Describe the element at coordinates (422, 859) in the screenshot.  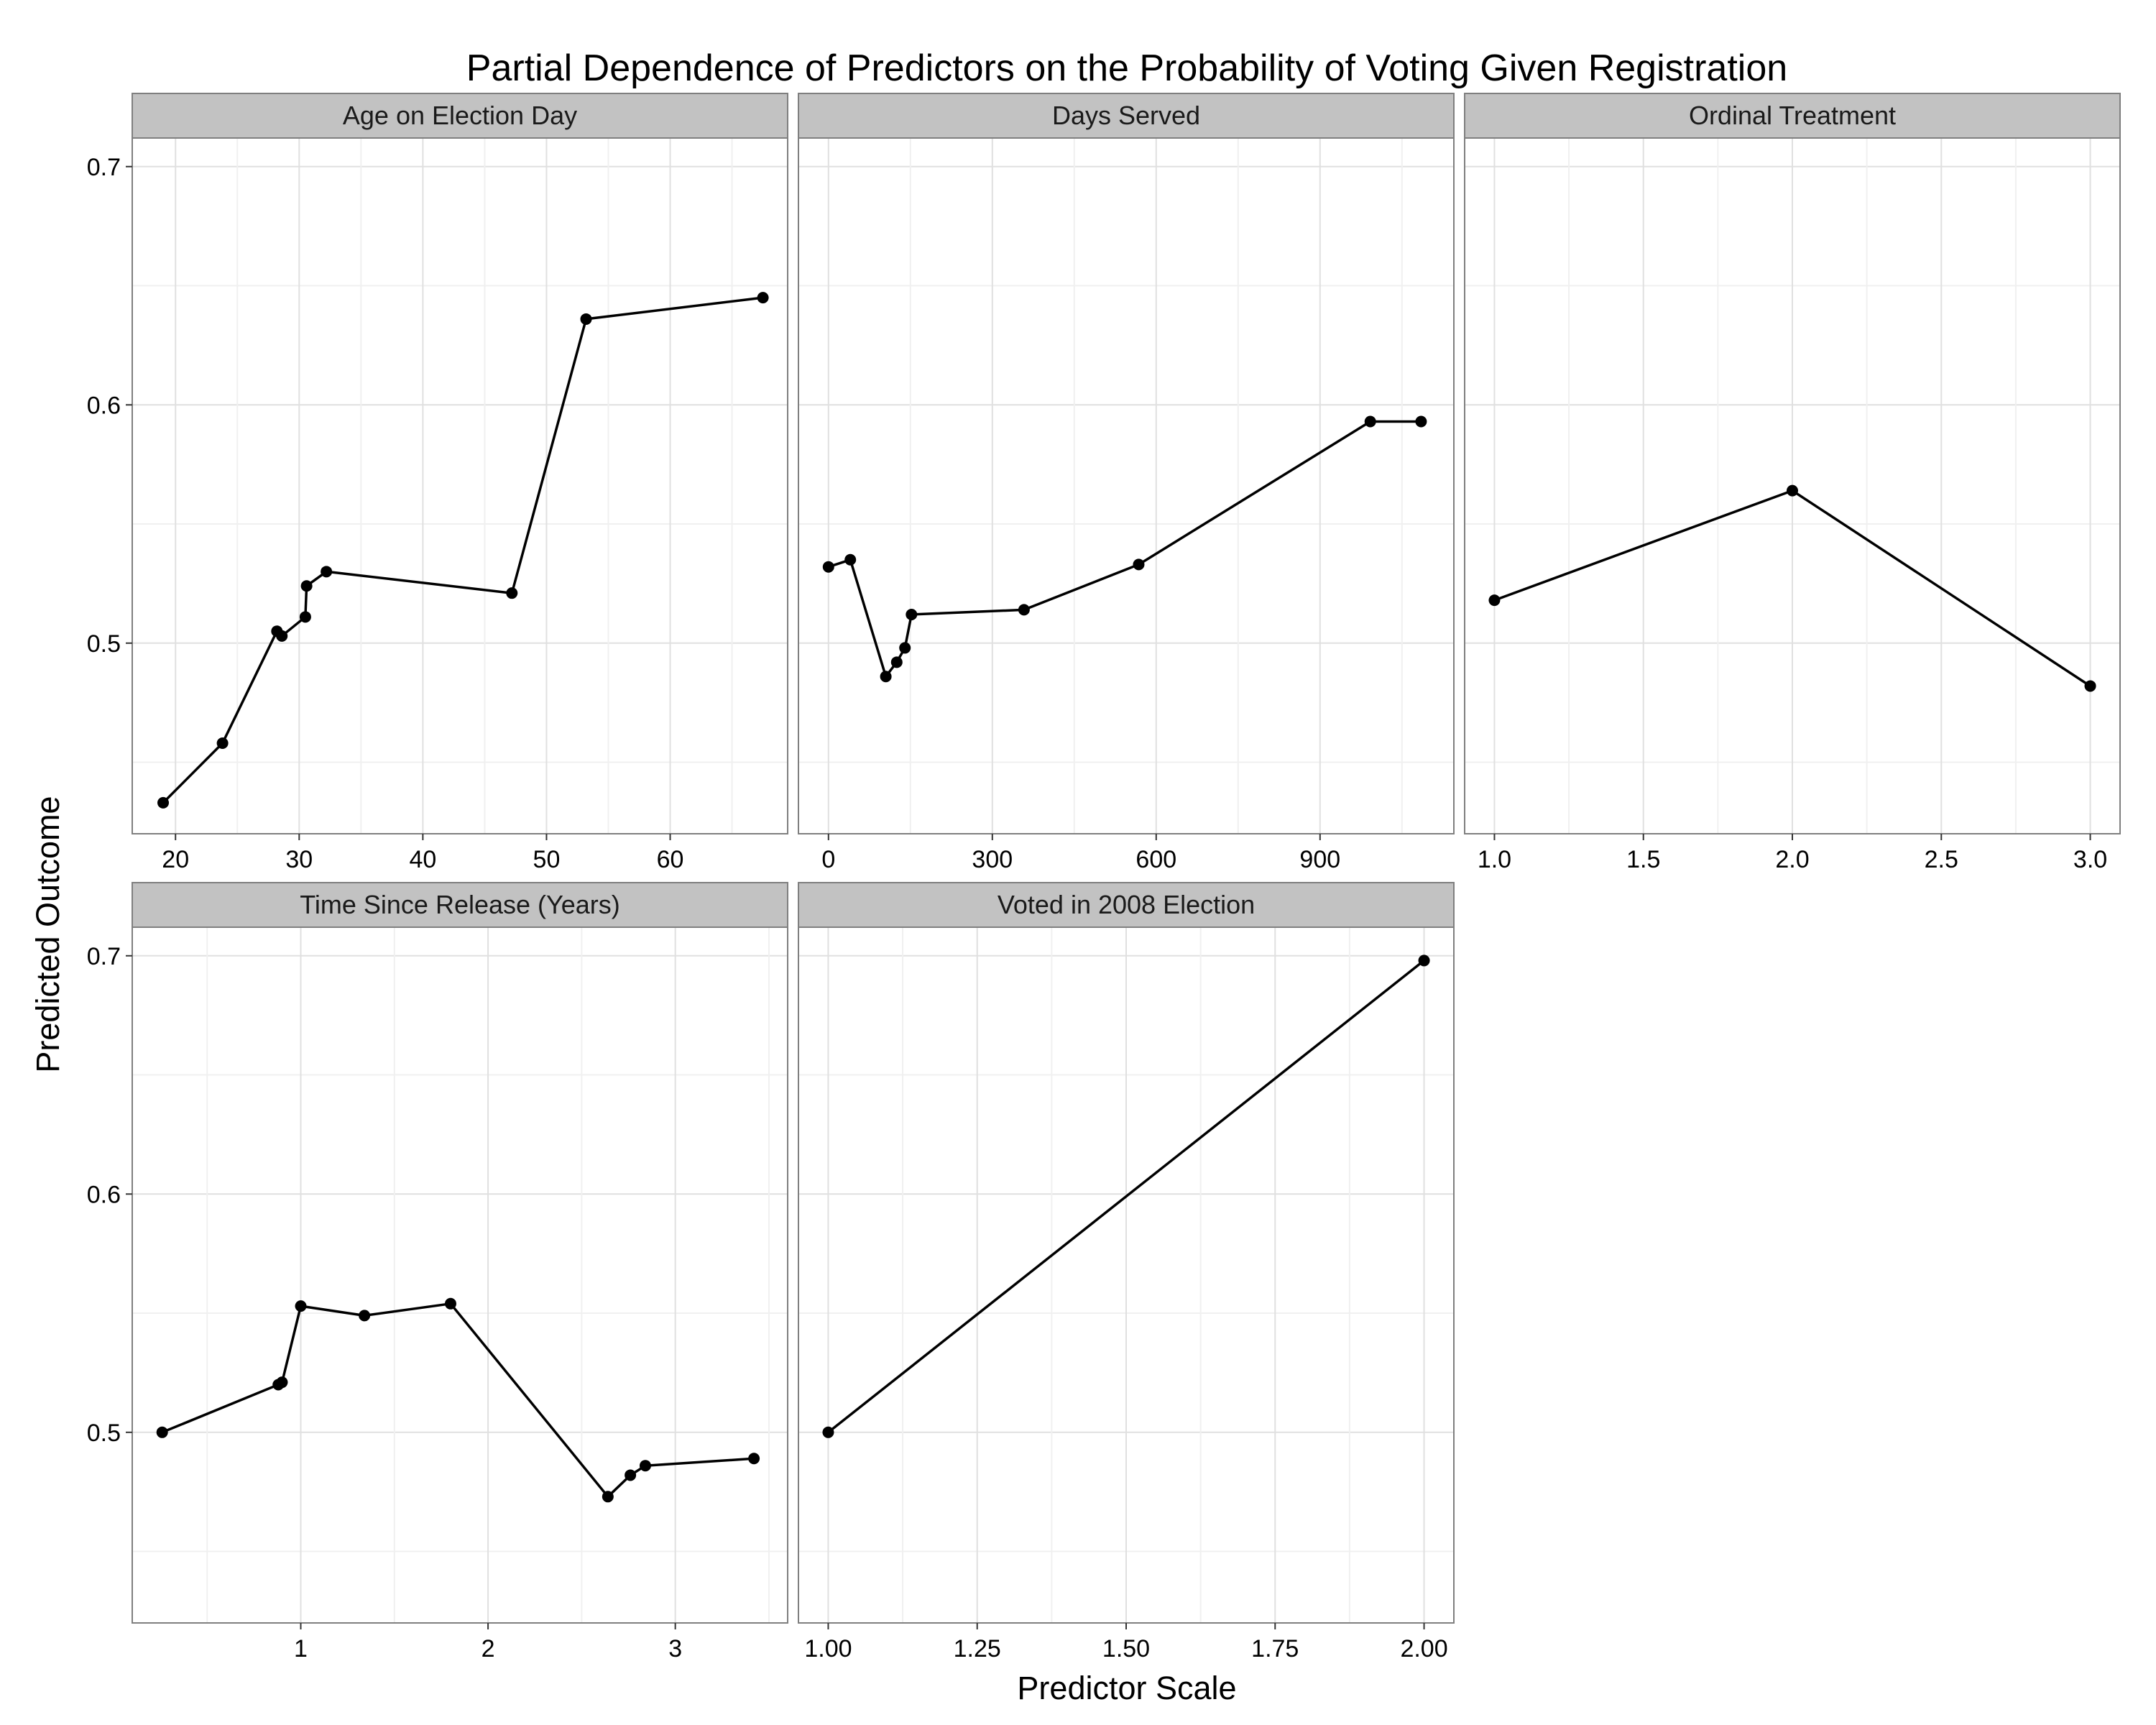
I see `x-tick-label: 40` at that location.